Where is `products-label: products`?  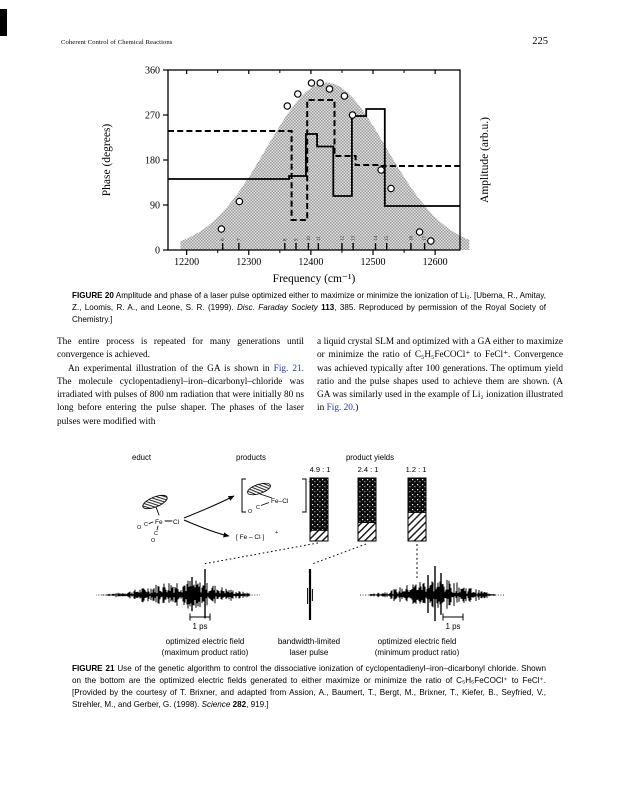 products-label: products is located at coordinates (251, 457).